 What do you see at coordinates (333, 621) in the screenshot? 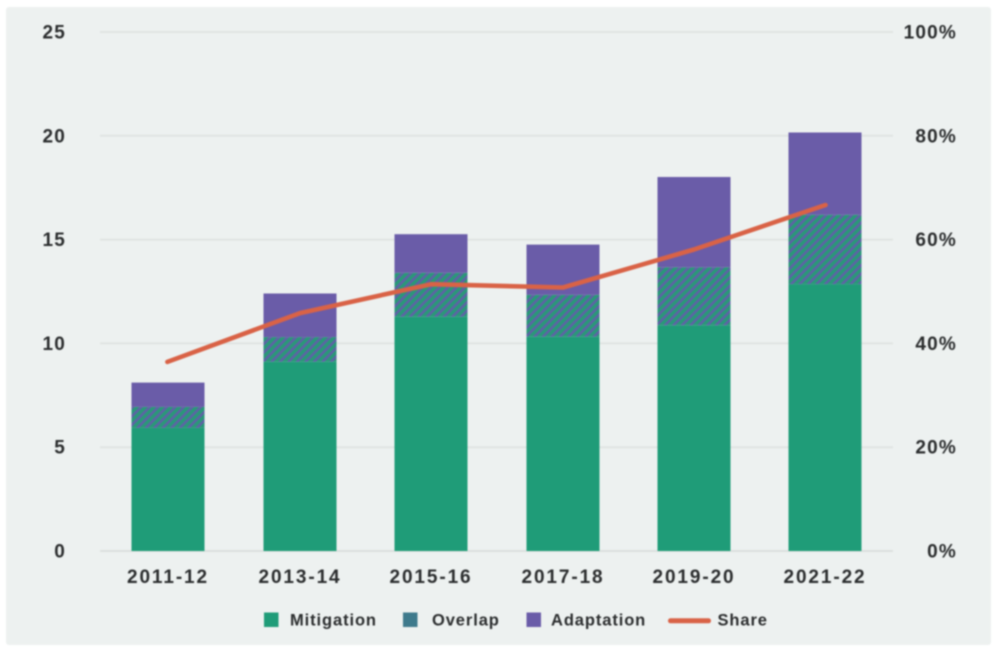
I see `svg-text: Mitigation` at bounding box center [333, 621].